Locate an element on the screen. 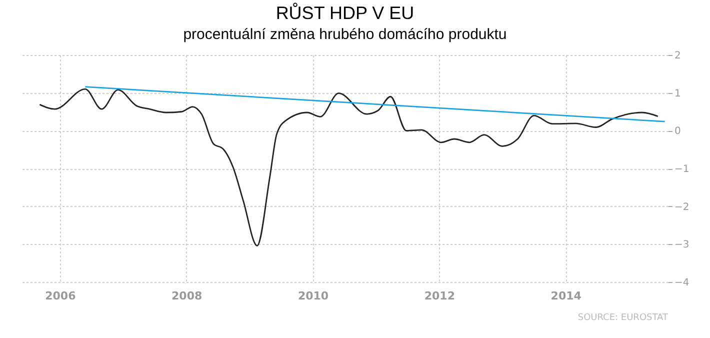 The image size is (710, 338). y-tick-label: −1 is located at coordinates (682, 169).